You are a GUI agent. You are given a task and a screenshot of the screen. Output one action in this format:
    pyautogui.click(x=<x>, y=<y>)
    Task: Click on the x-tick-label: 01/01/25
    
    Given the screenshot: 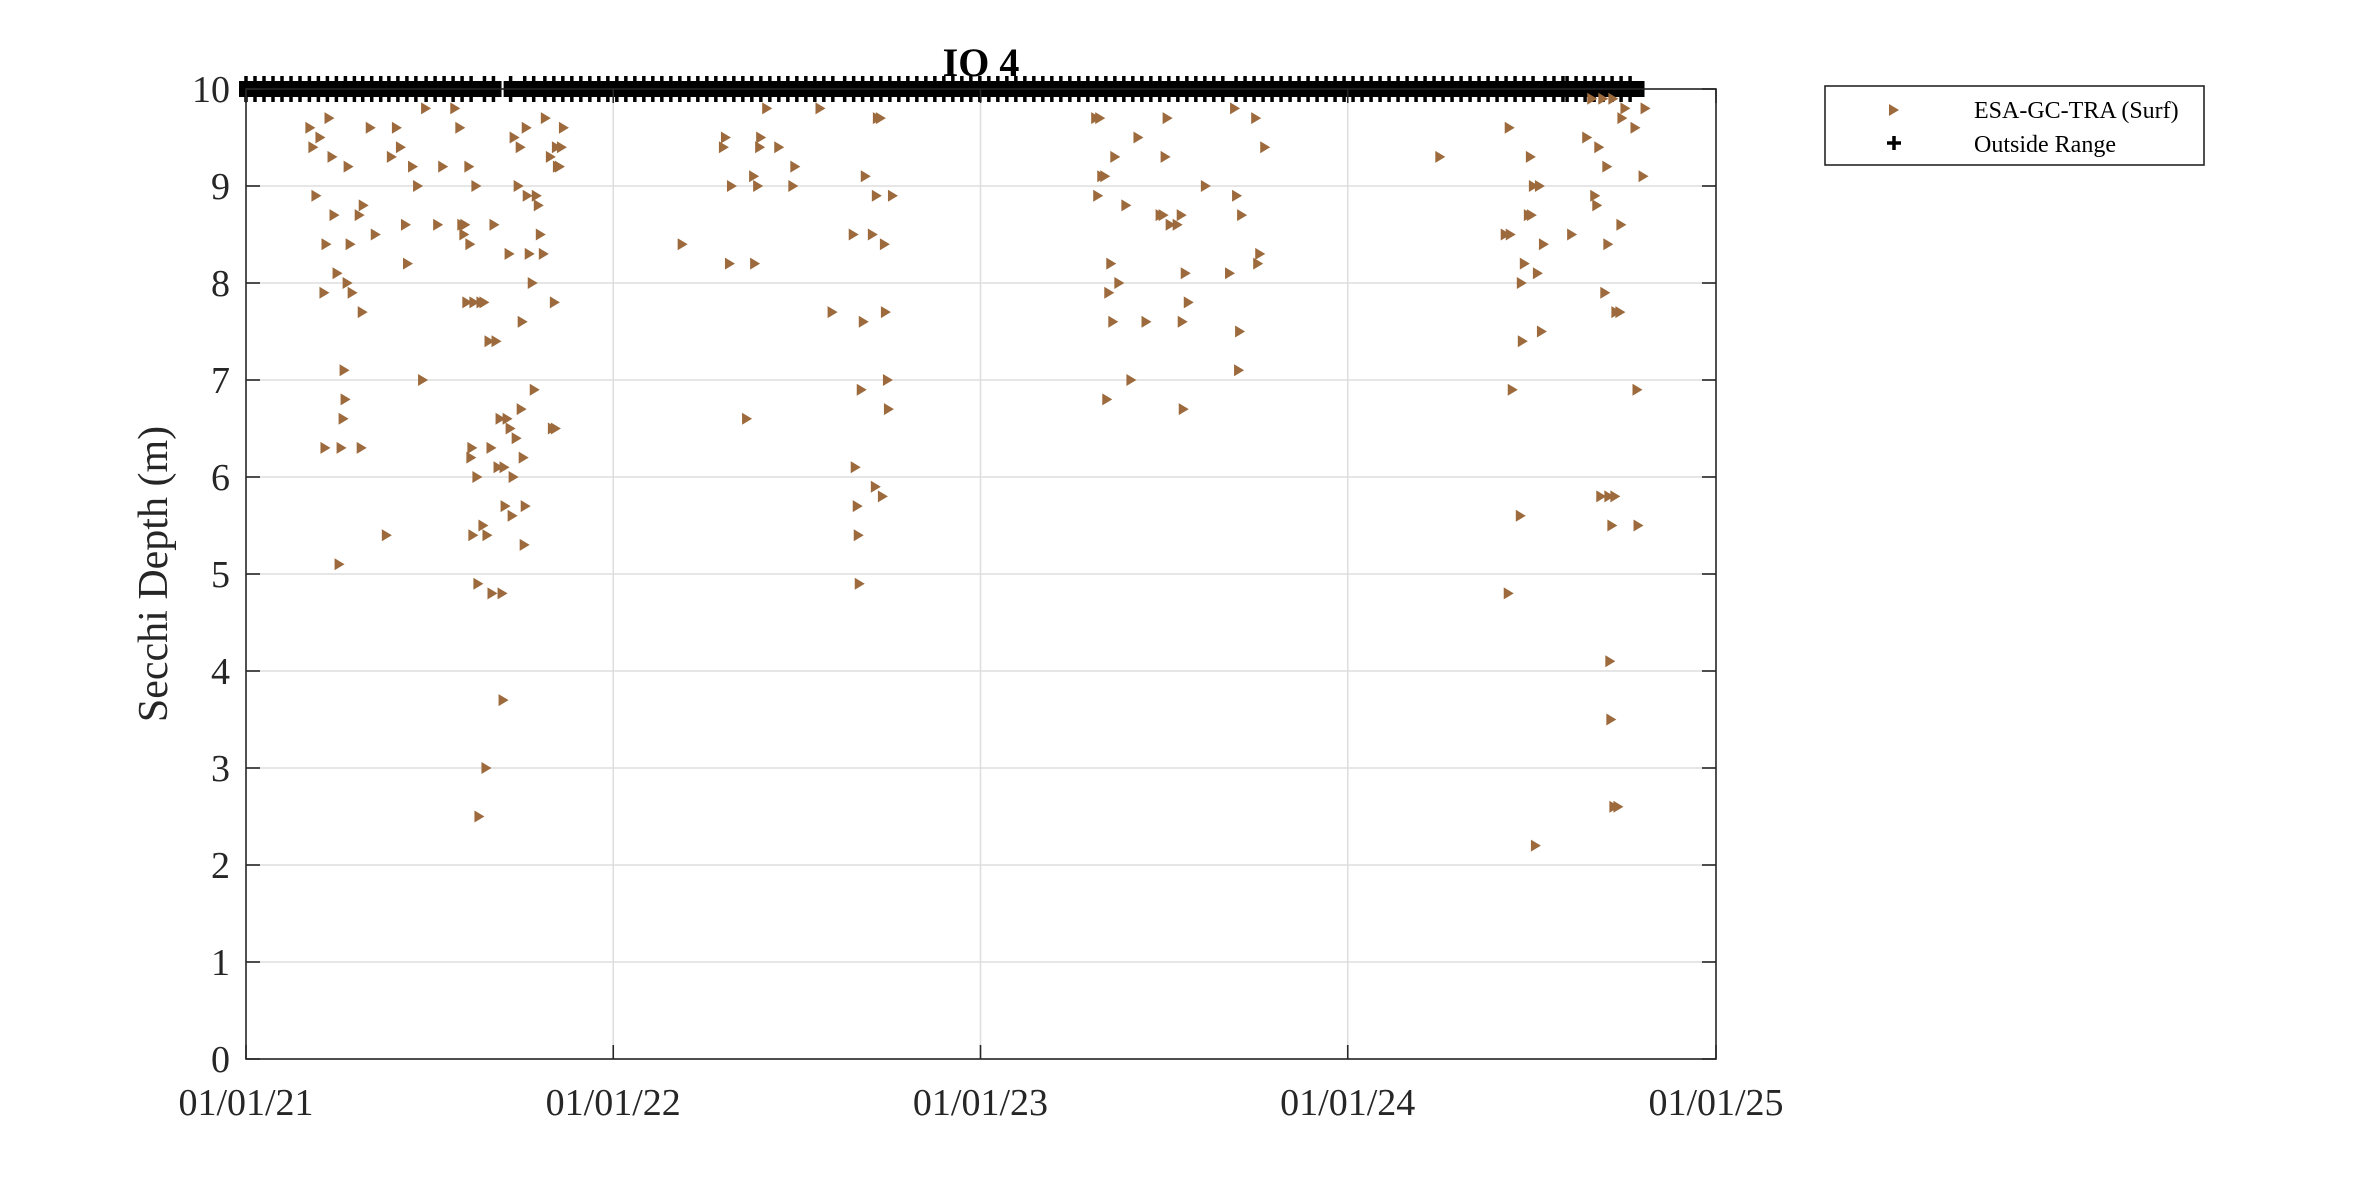 What is the action you would take?
    pyautogui.click(x=1715, y=1103)
    